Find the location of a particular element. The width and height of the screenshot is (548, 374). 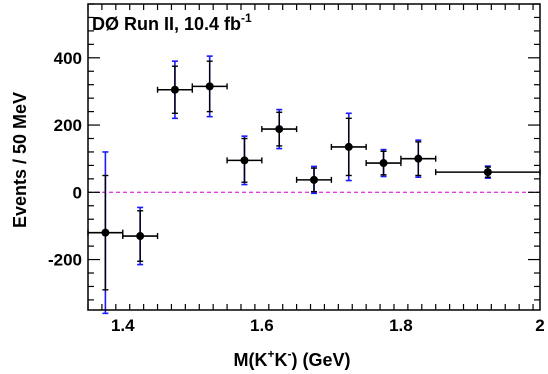

x-tick-label: 2 is located at coordinates (539, 325).